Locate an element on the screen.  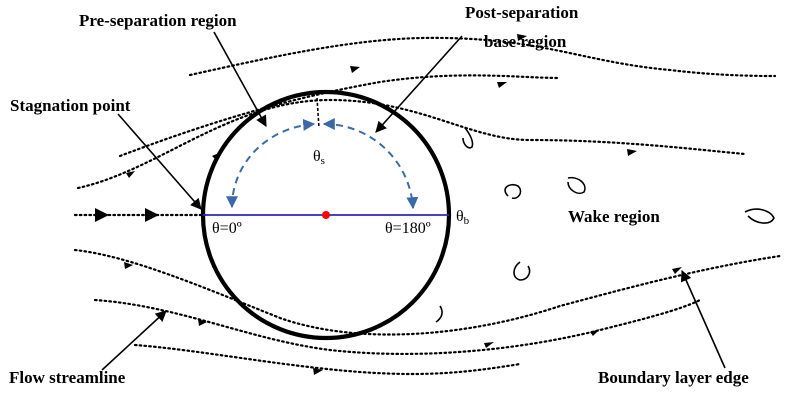
boundary-layer-edge-label: Boundary layer edge is located at coordinates (673, 377).